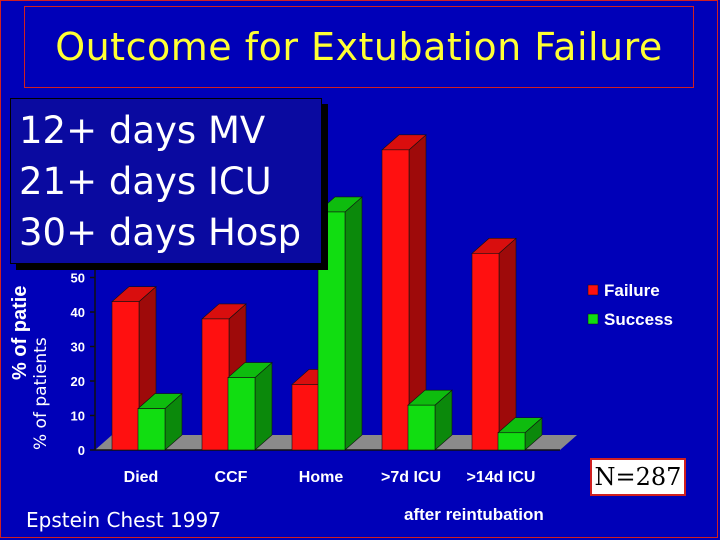 The image size is (720, 540). I want to click on y-tick-label: 40, so click(78, 312).